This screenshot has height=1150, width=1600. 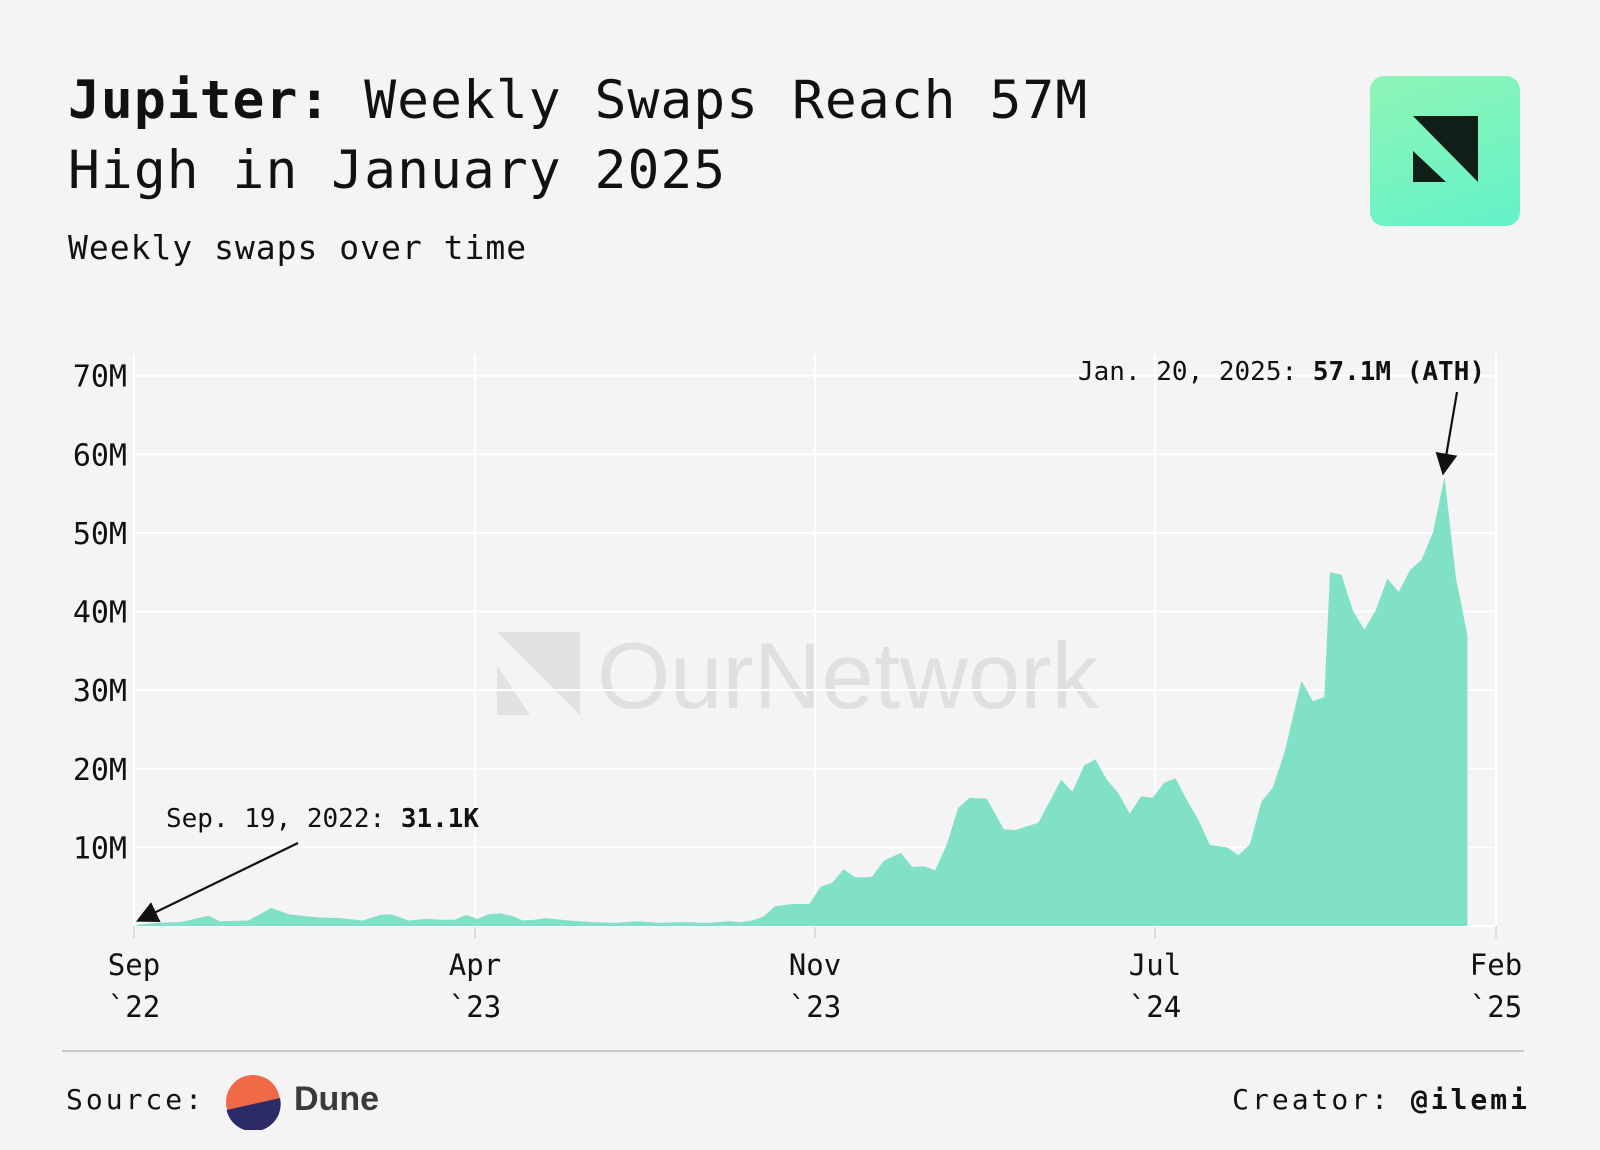 I want to click on creator-handle: @ilemi, so click(x=1470, y=1099).